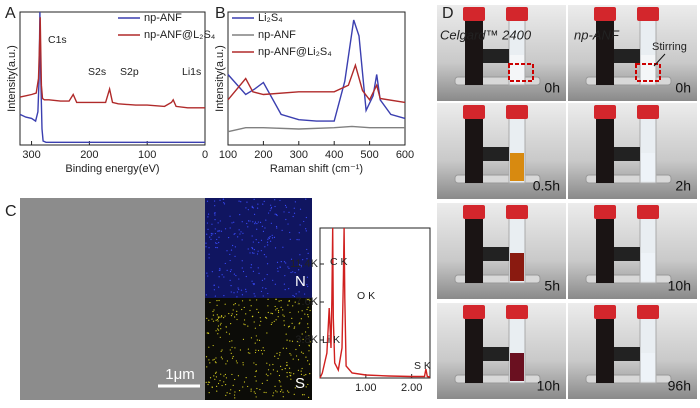  What do you see at coordinates (366, 296) in the screenshot?
I see `annotation: O K` at bounding box center [366, 296].